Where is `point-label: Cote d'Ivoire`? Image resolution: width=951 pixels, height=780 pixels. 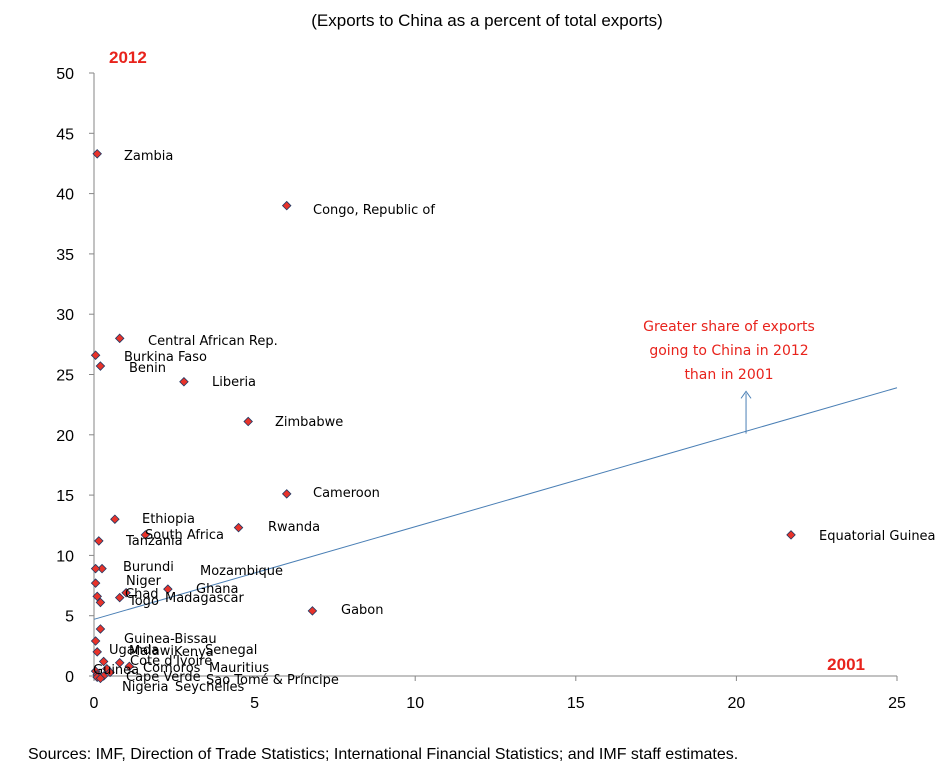 point-label: Cote d'Ivoire is located at coordinates (171, 661).